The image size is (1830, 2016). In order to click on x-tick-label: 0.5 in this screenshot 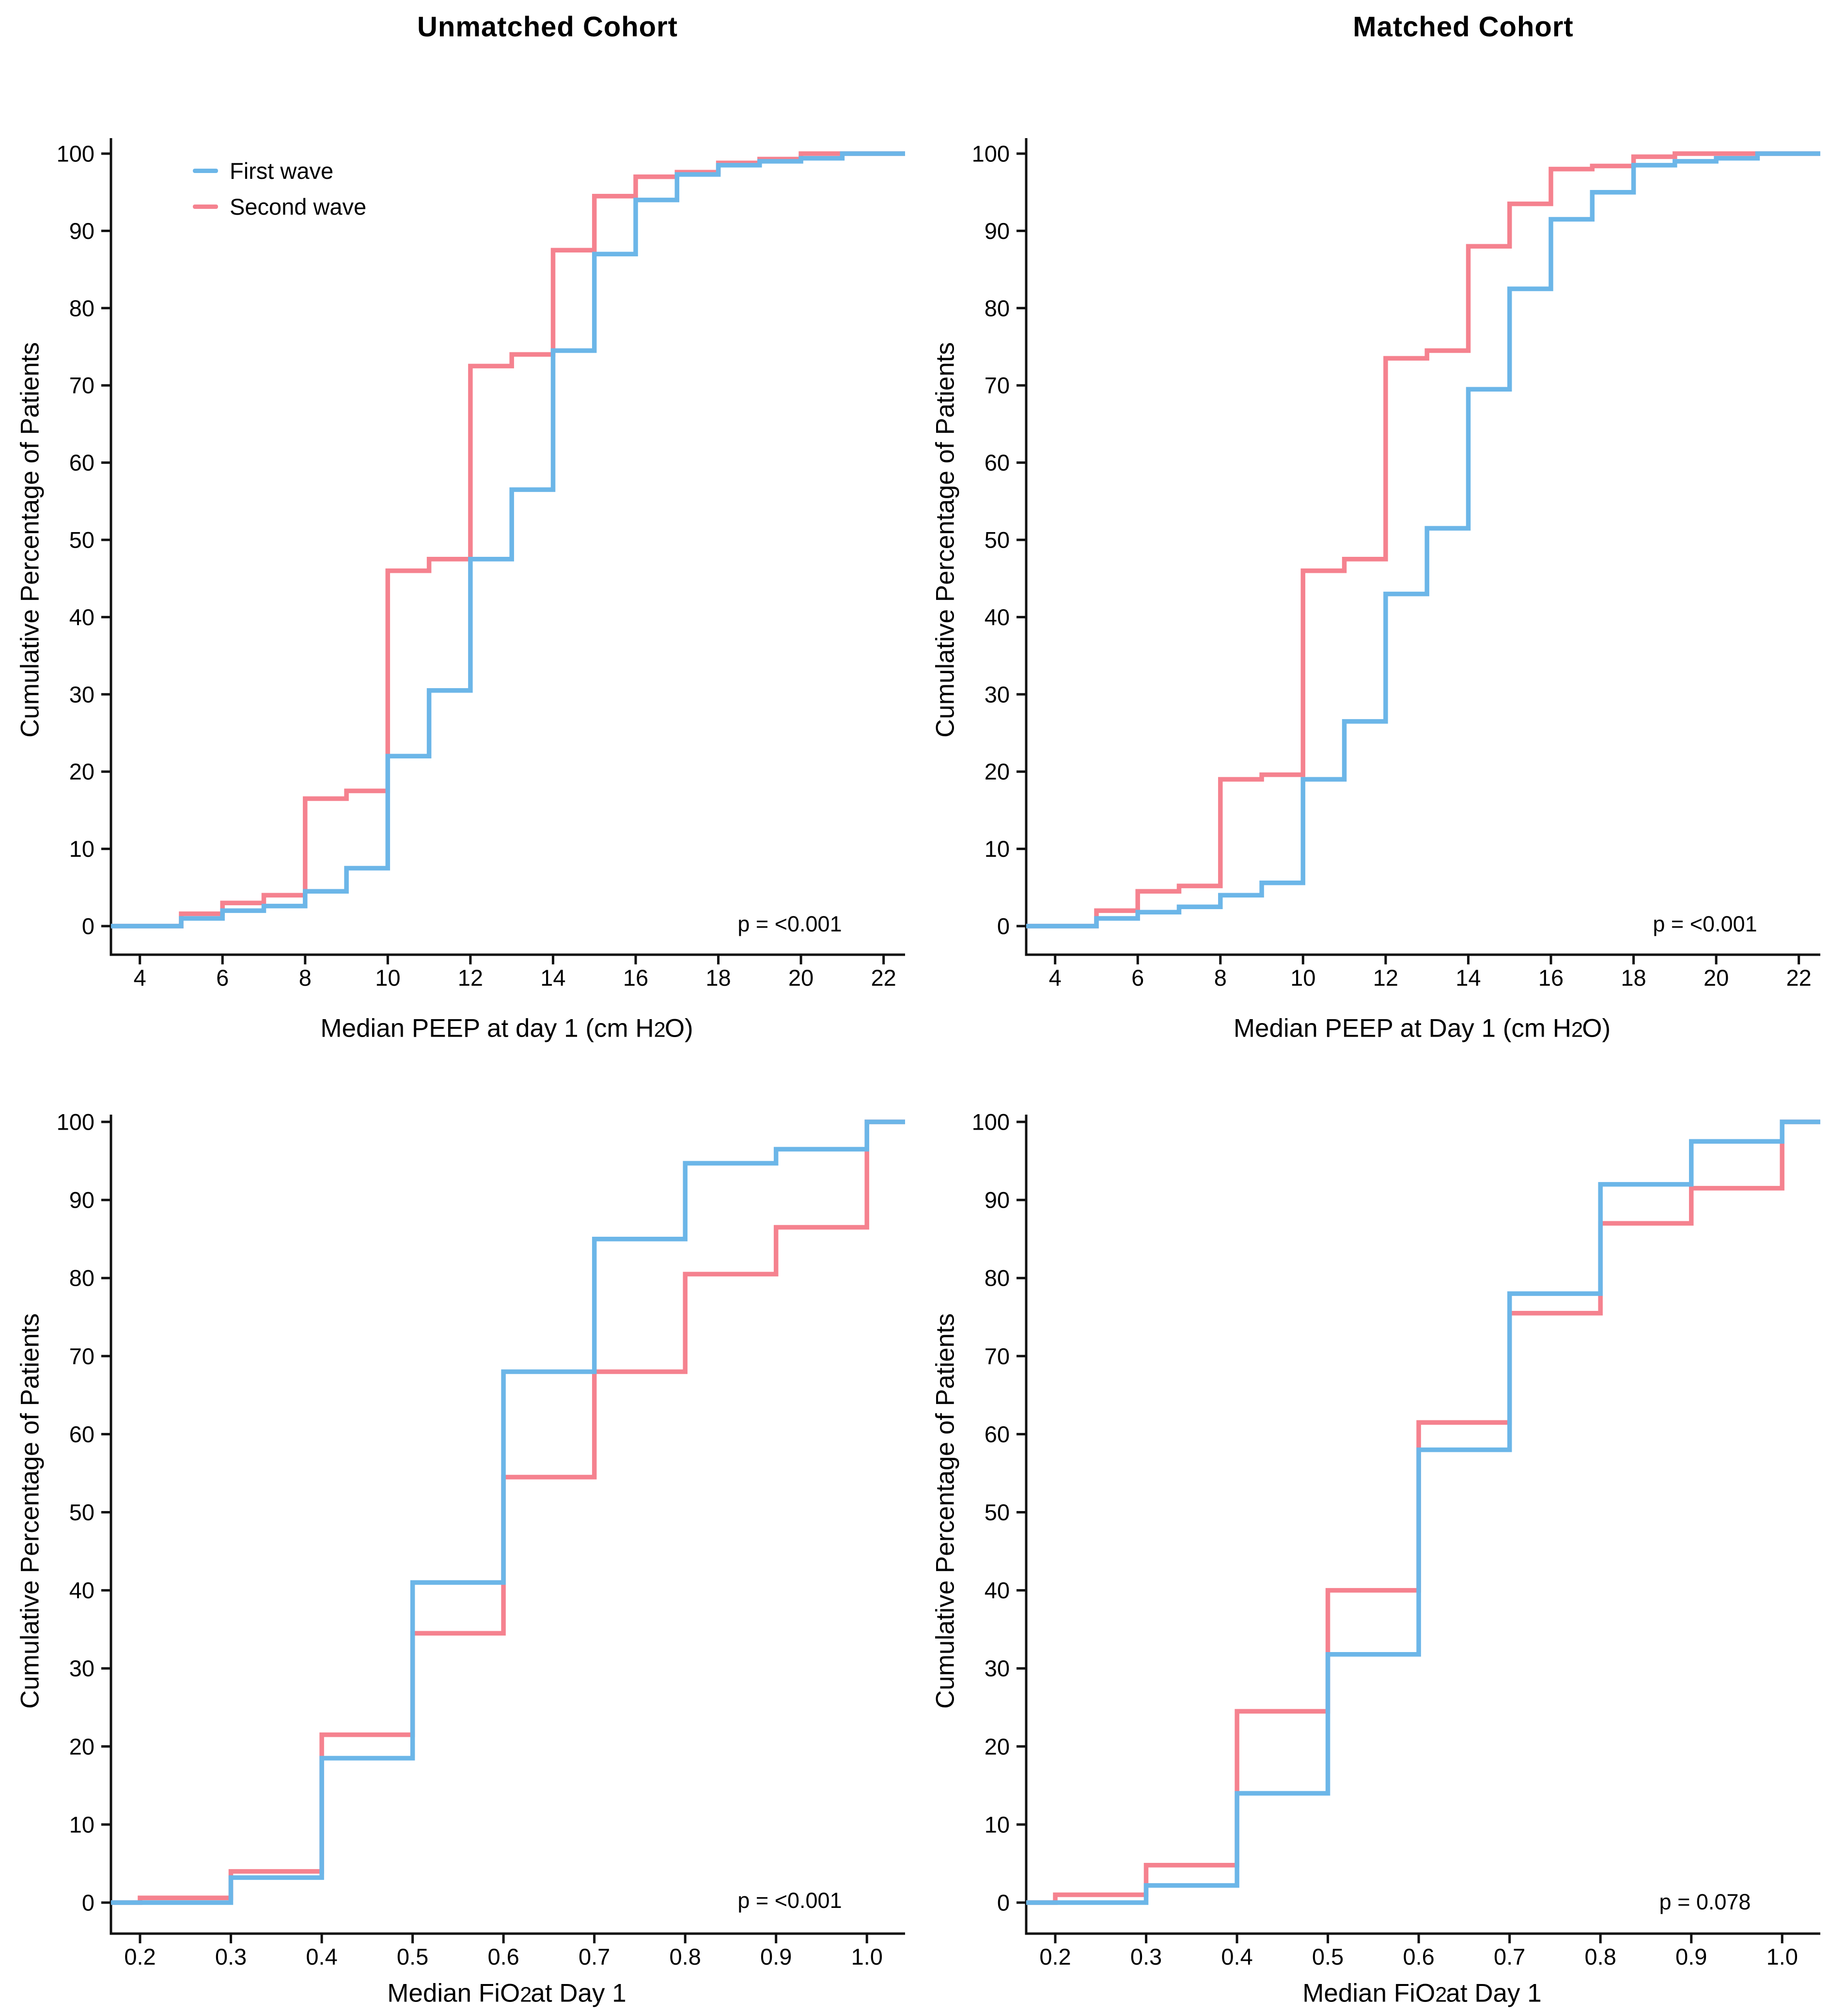, I will do `click(412, 1957)`.